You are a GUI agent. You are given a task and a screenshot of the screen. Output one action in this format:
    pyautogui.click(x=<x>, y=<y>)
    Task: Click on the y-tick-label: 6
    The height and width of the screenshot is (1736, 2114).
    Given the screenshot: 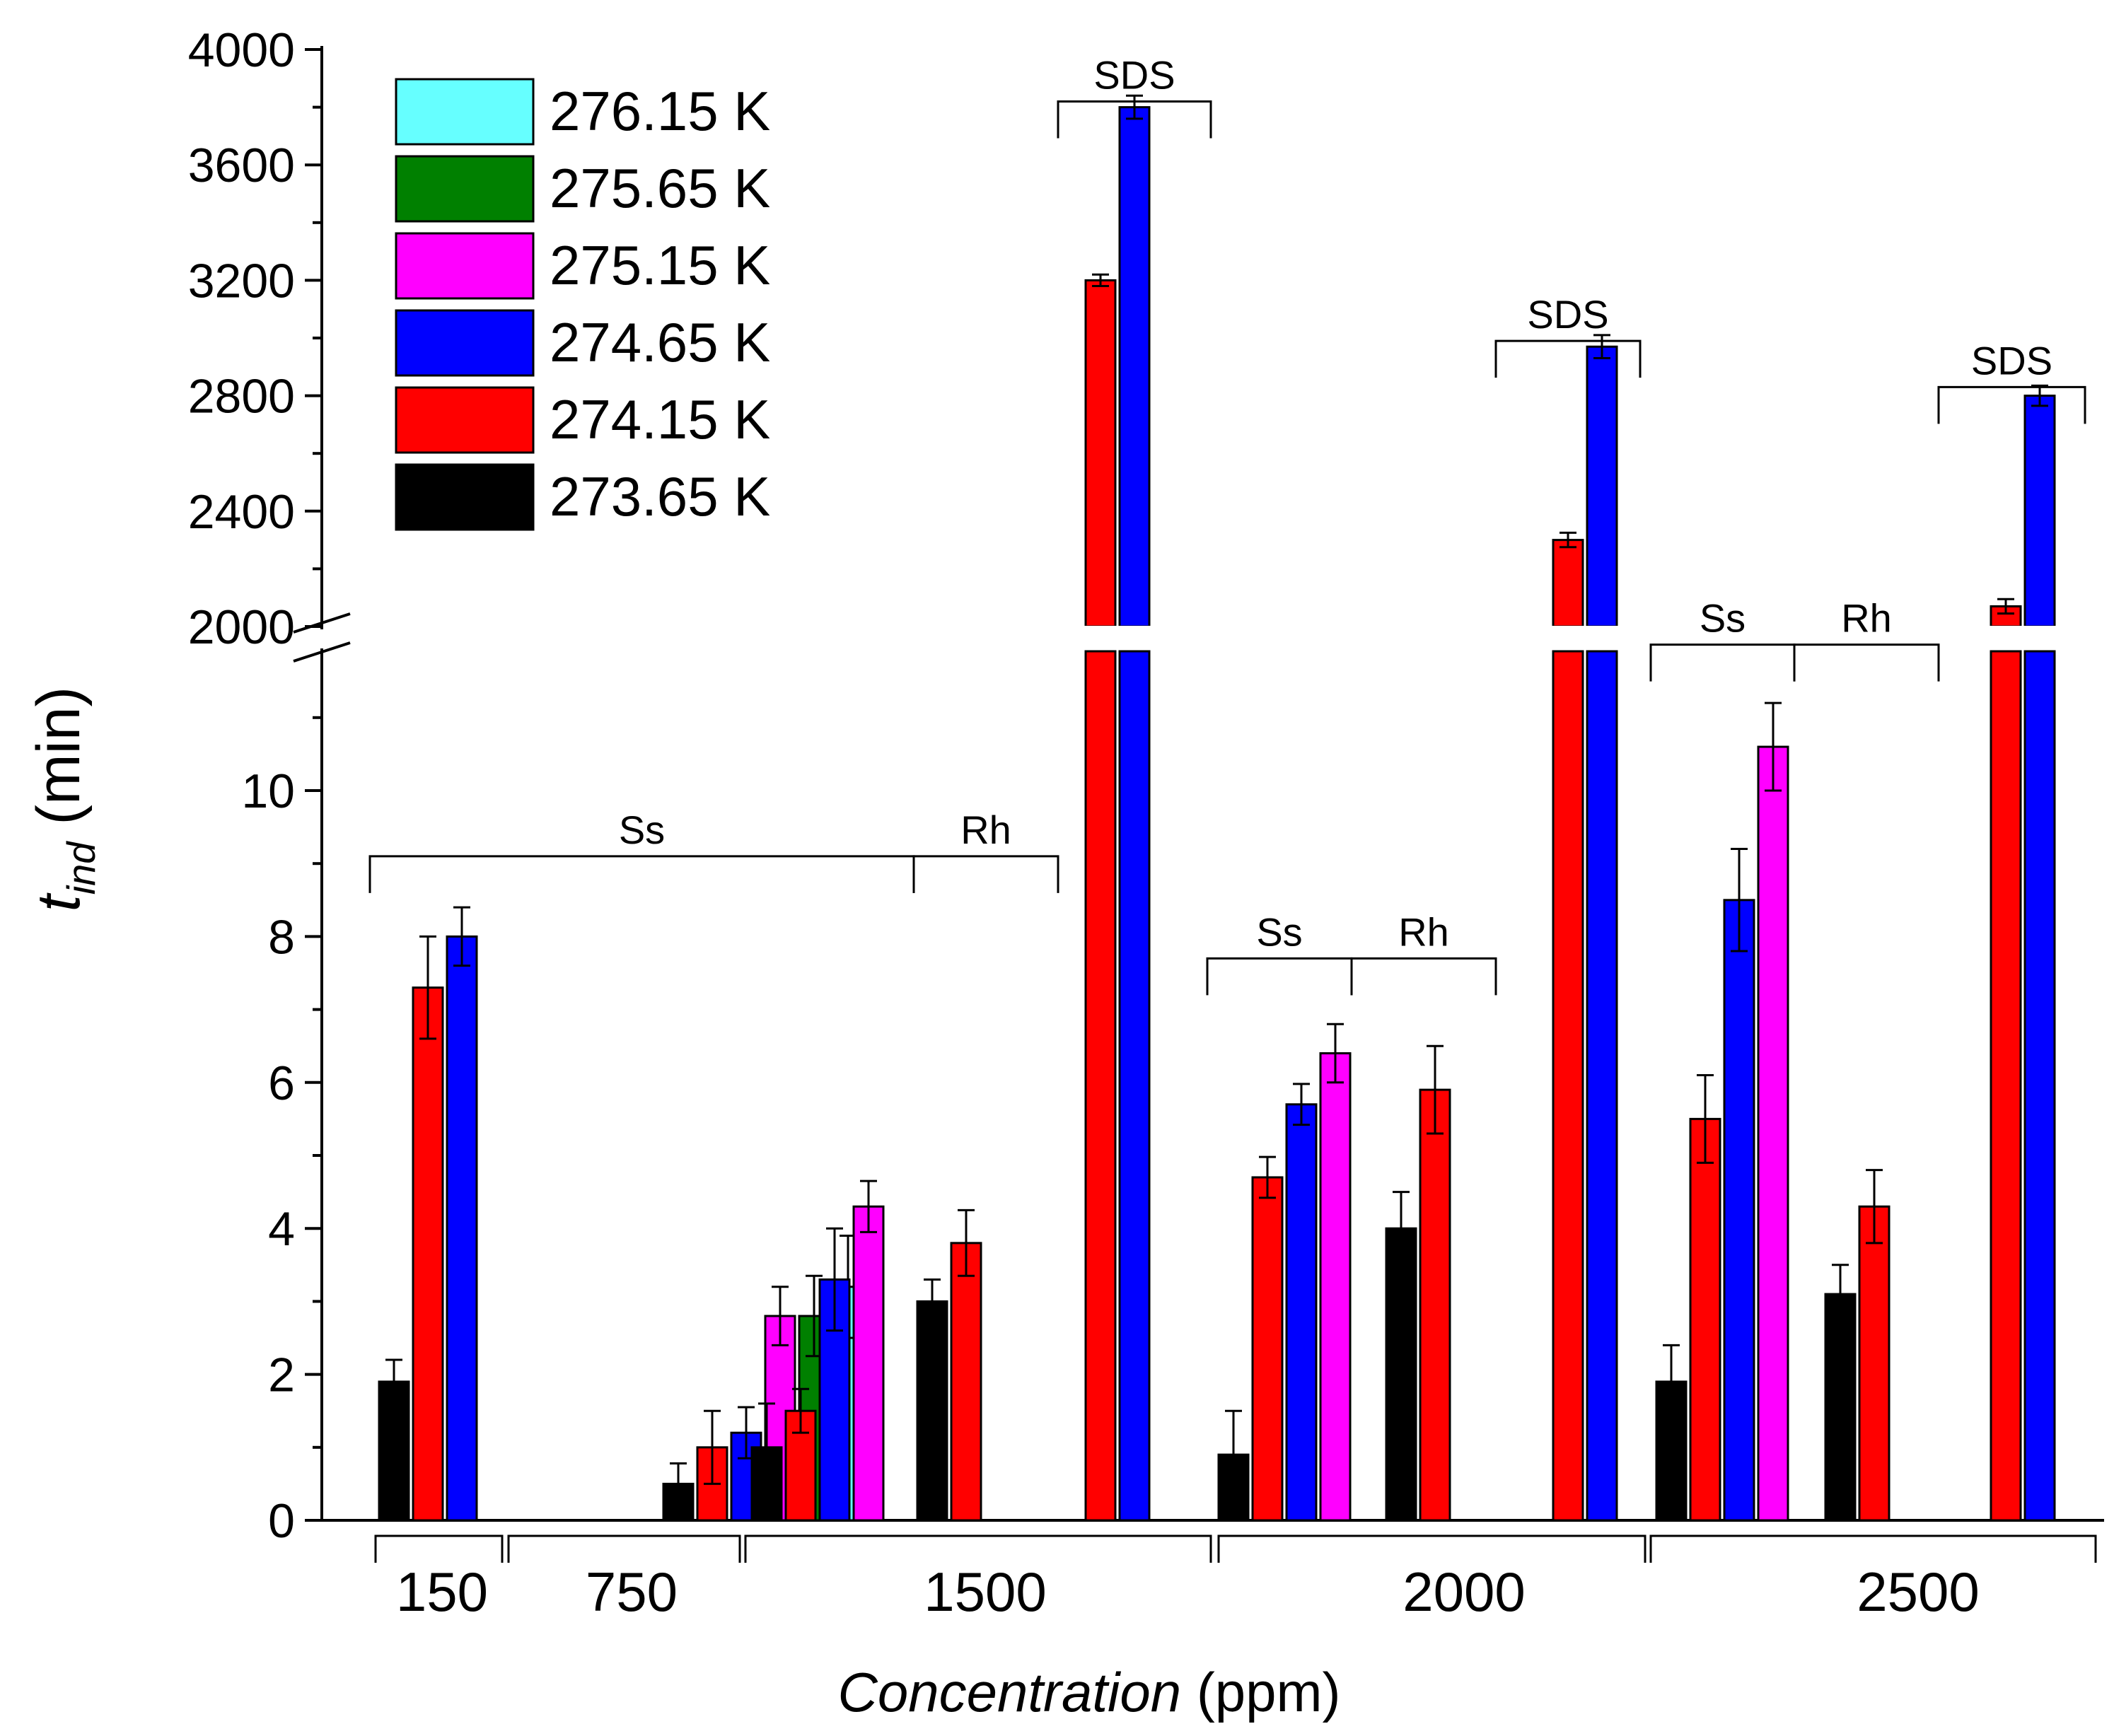 What is the action you would take?
    pyautogui.click(x=281, y=1083)
    